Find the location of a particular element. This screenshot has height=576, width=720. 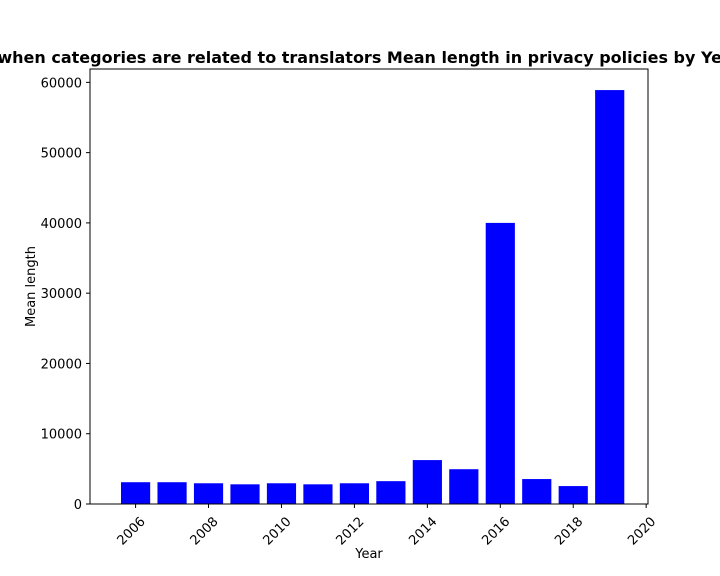

bar-2012 is located at coordinates (354, 493).